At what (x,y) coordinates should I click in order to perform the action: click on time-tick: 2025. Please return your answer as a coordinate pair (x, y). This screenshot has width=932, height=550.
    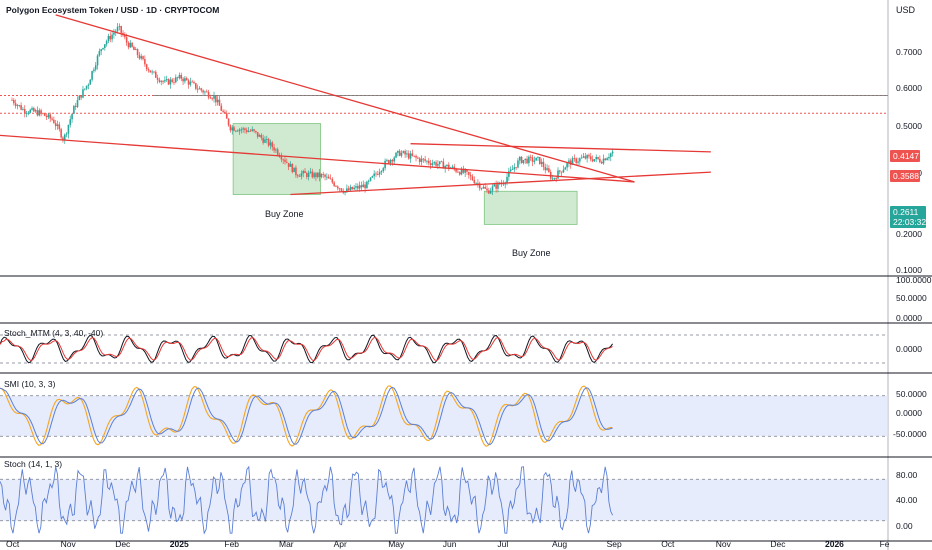
    Looking at the image, I should click on (179, 544).